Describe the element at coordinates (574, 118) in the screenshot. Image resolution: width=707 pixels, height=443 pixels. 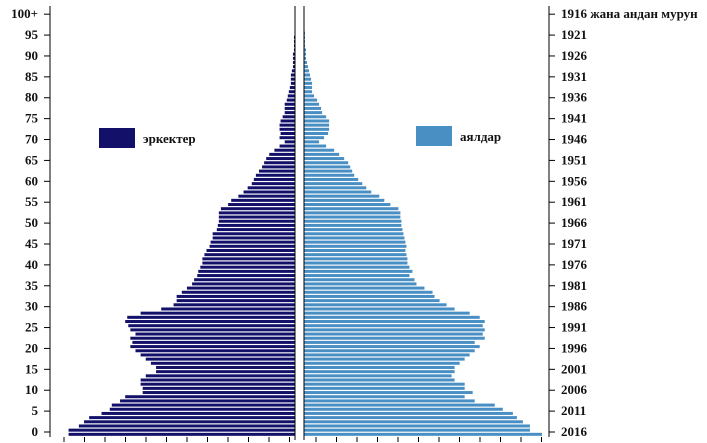
I see `year-tick-label: 1941` at that location.